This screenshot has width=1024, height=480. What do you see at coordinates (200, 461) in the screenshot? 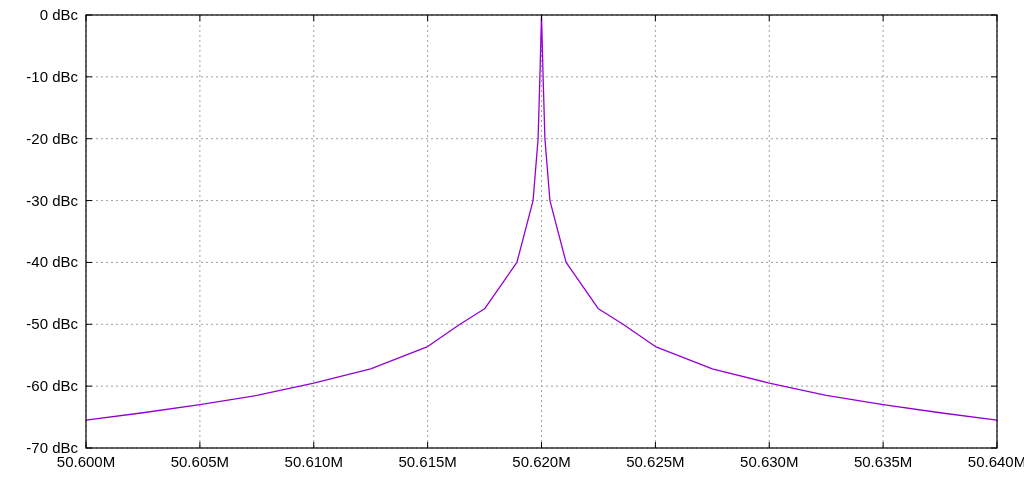
I see `x-tick-label: 50.605M` at bounding box center [200, 461].